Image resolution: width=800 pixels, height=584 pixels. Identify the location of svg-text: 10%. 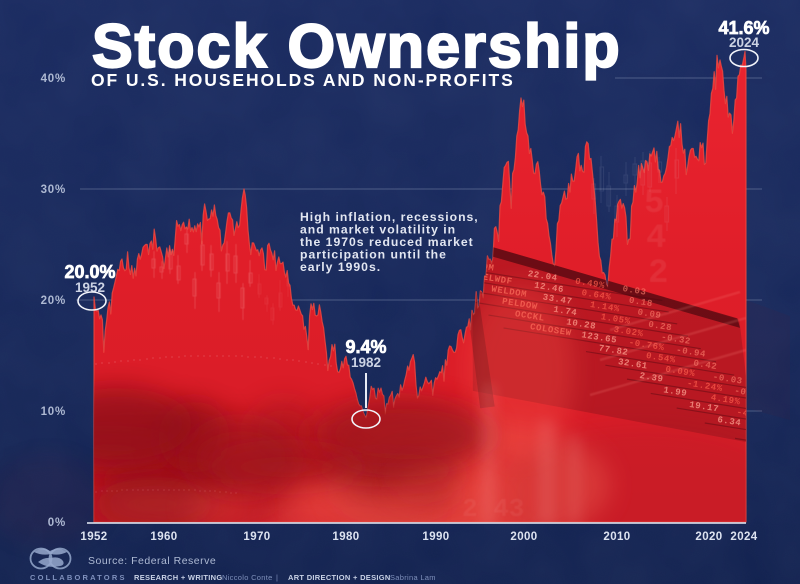
(53, 412).